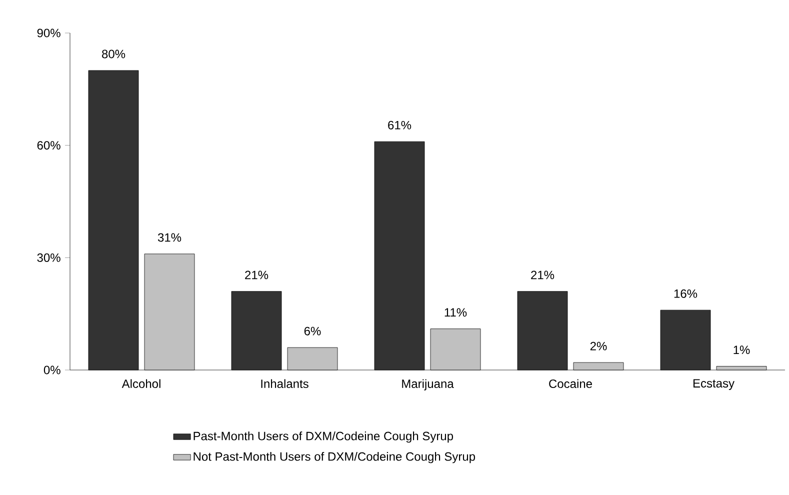 This screenshot has width=789, height=495. I want to click on x-tick-label: Cocaine, so click(570, 383).